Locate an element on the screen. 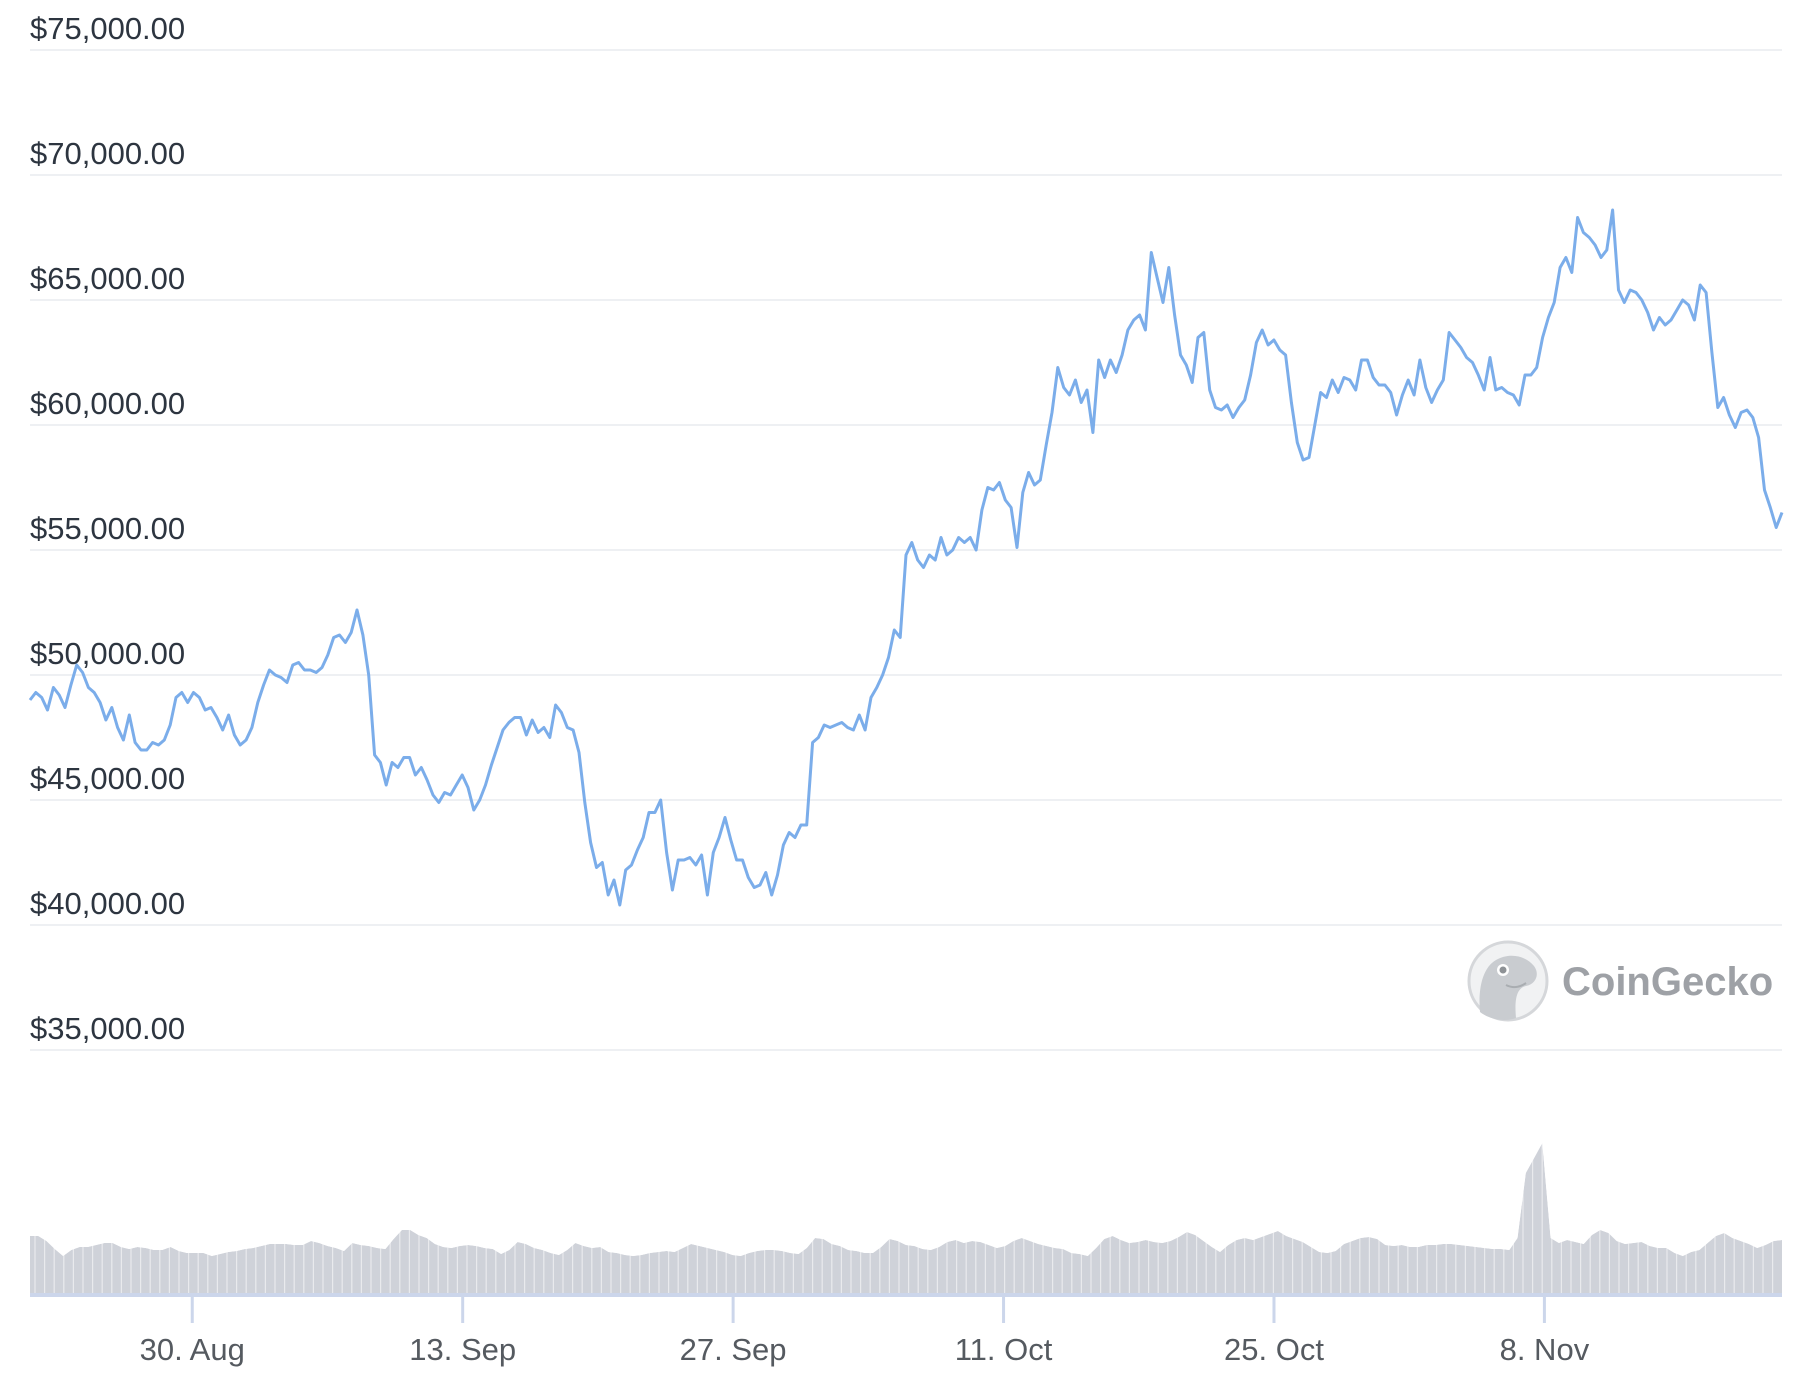  y-tick-label: $65,000.00 is located at coordinates (107, 278).